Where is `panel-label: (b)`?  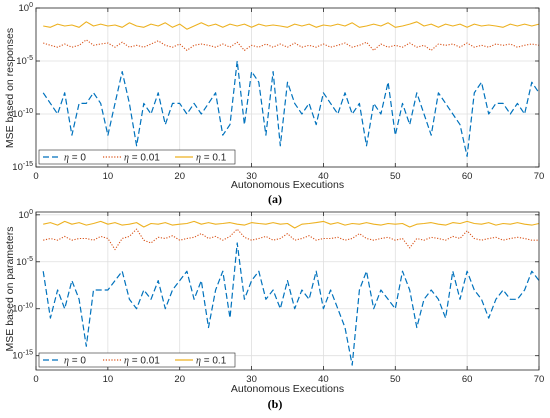
panel-label: (b) is located at coordinates (275, 404).